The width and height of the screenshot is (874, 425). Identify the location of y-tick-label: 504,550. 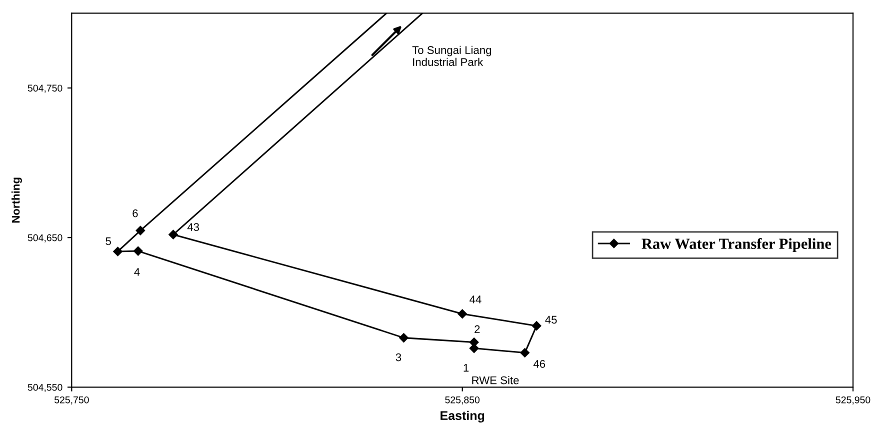
(45, 388).